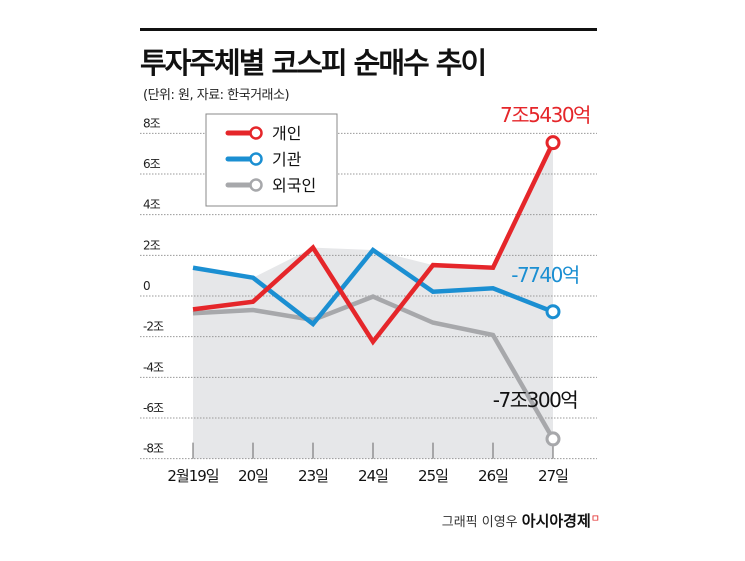 The image size is (745, 561). I want to click on y-tick-label: -2조, so click(153, 327).